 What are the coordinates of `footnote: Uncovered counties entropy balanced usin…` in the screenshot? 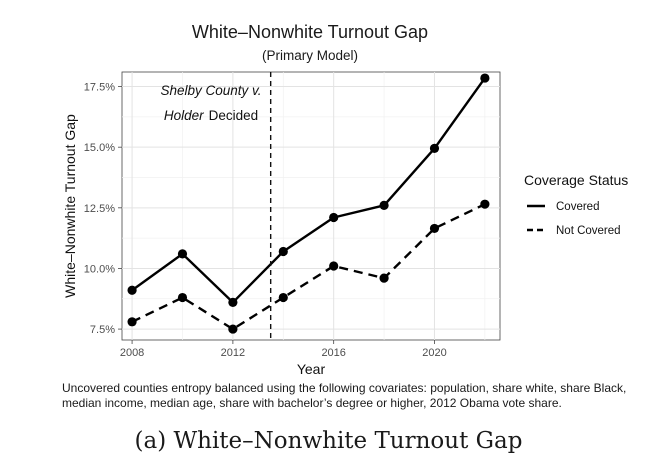 It's located at (344, 395).